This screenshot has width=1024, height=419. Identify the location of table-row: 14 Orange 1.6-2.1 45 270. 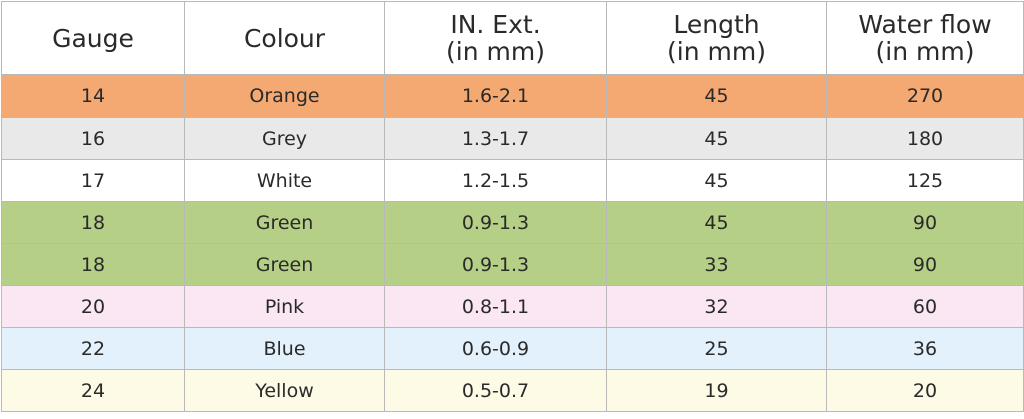
(512, 96).